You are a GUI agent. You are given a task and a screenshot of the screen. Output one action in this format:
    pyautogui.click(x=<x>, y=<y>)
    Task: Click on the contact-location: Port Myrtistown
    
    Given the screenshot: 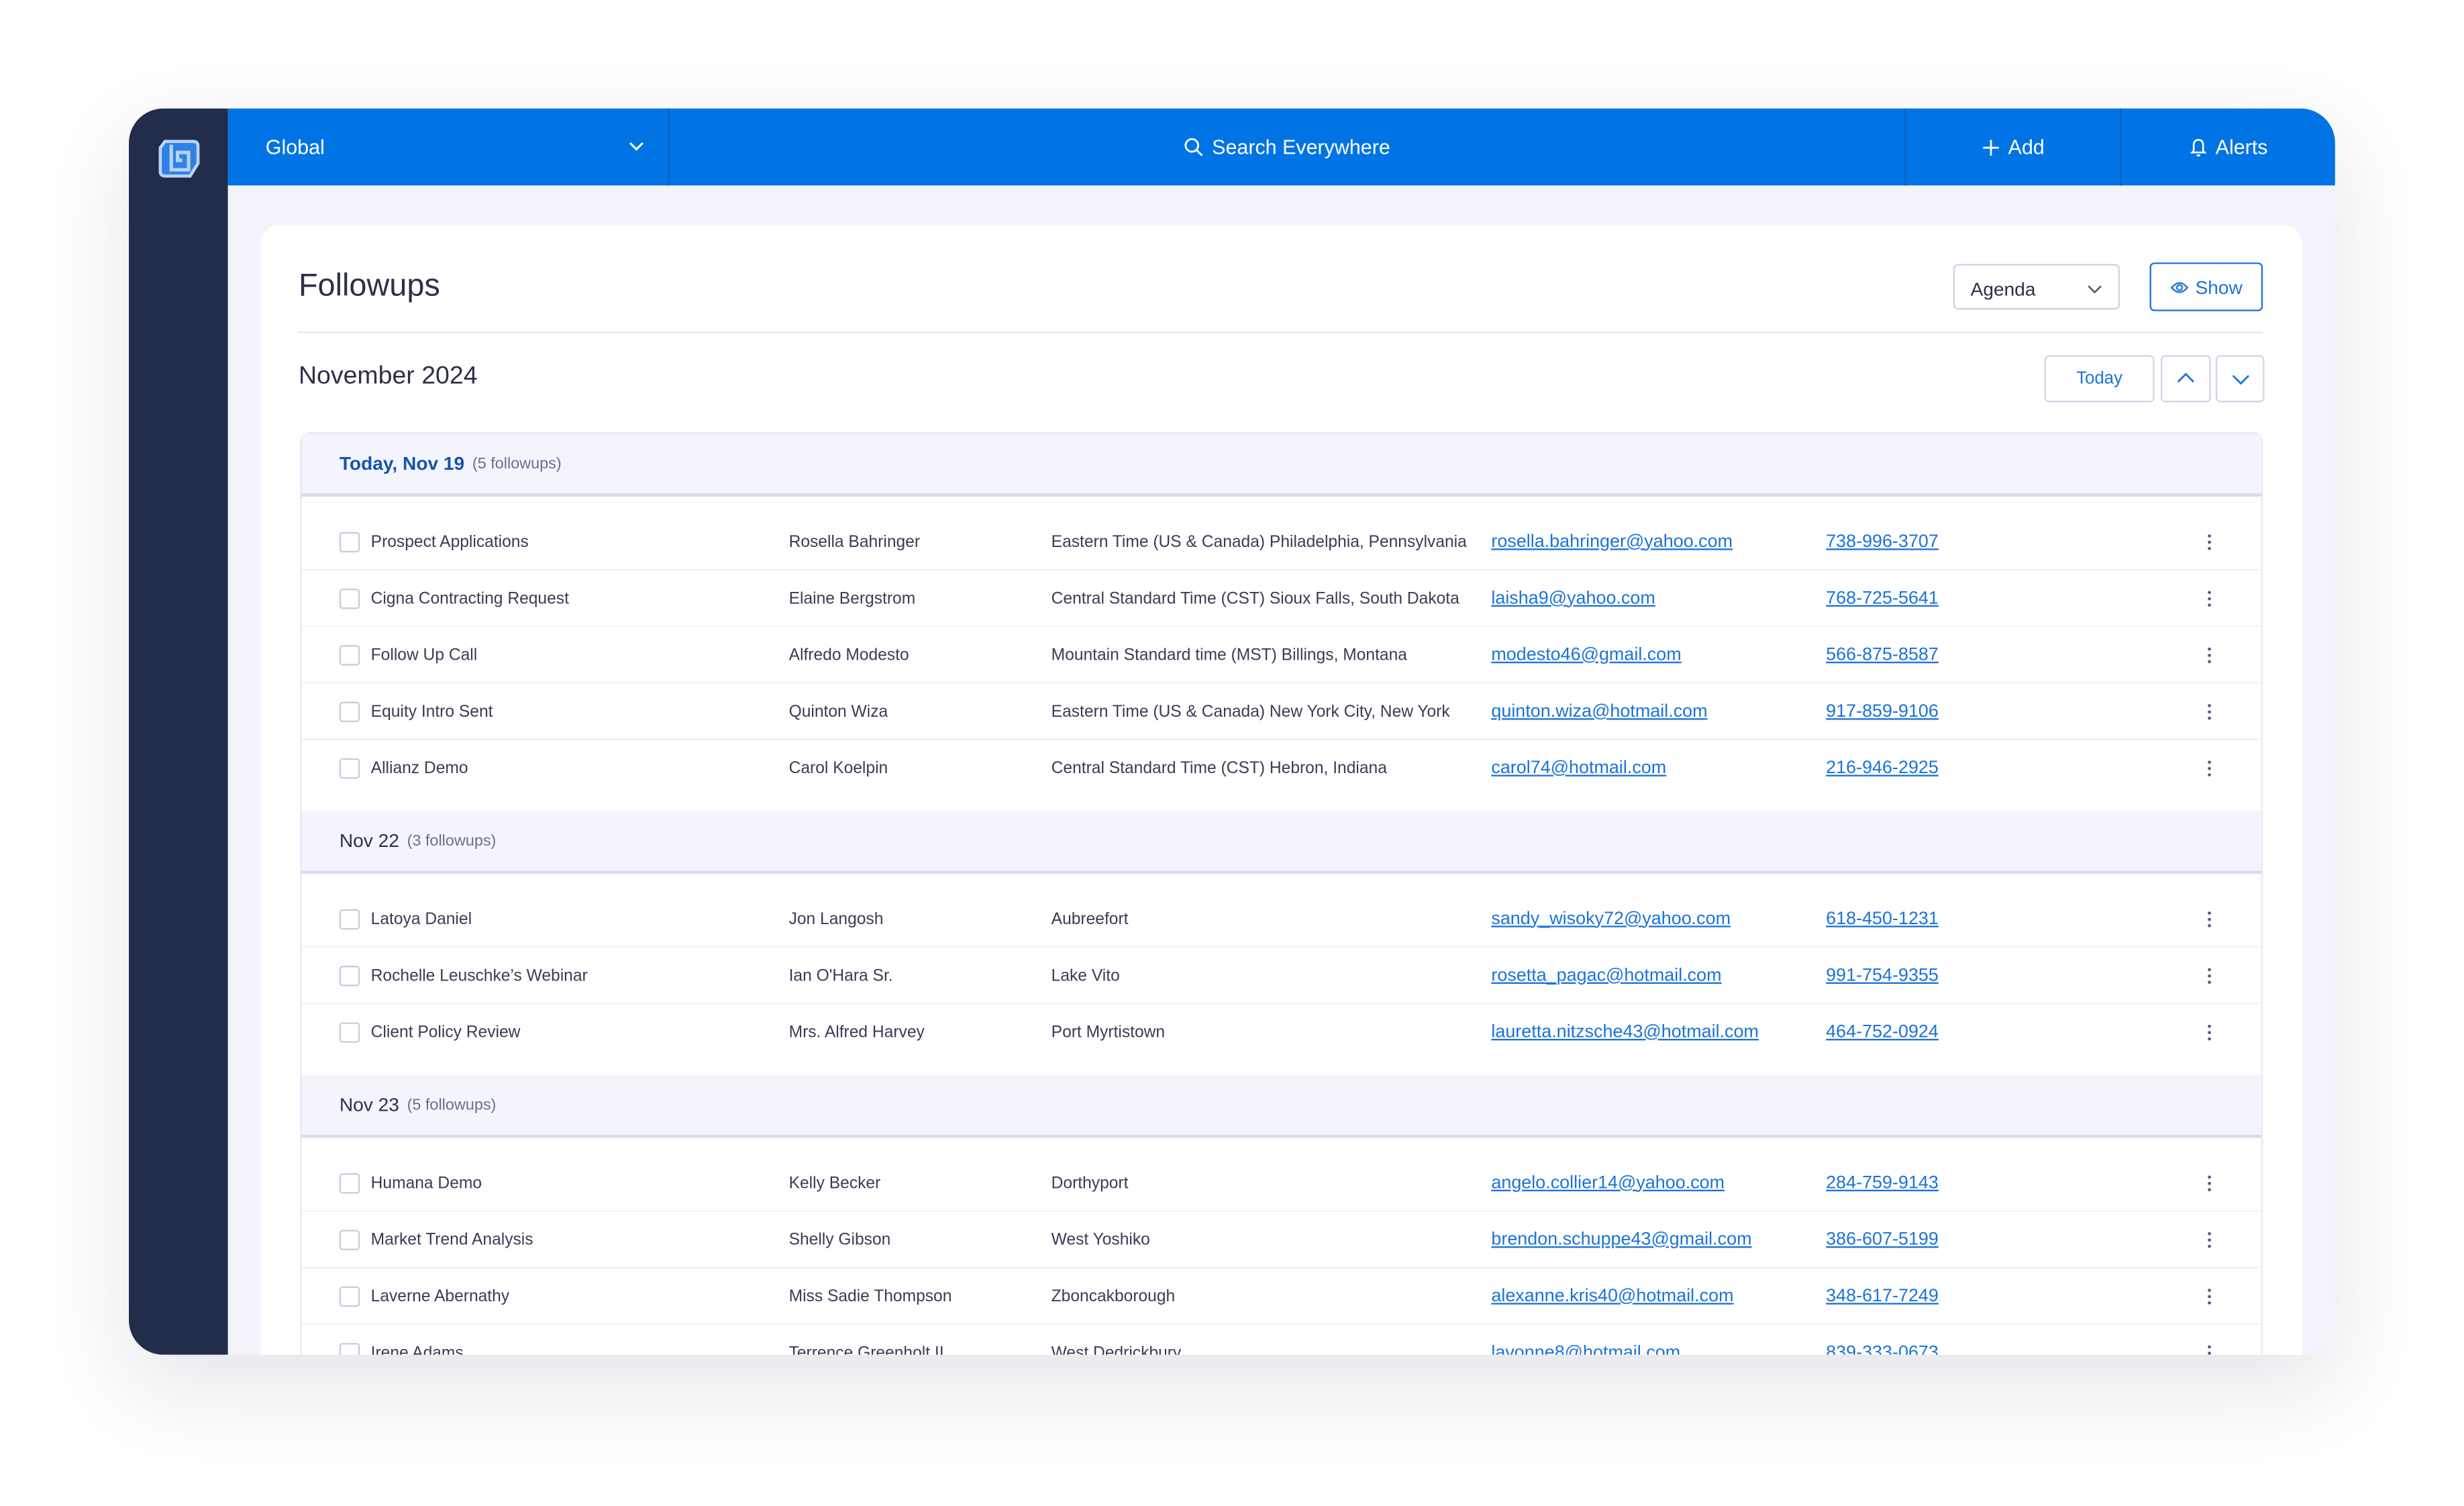 What is the action you would take?
    pyautogui.click(x=1108, y=1032)
    